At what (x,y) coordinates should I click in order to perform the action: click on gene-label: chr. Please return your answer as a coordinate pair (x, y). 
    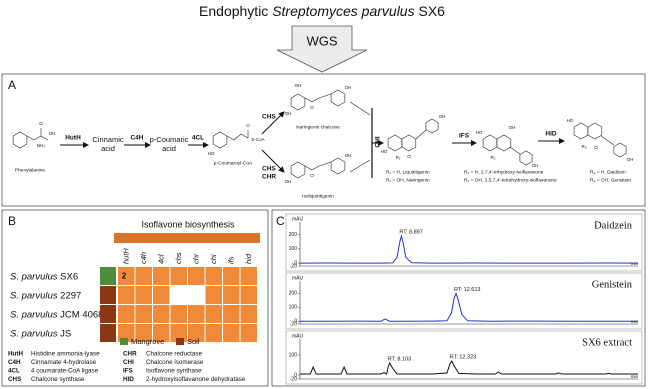
    Looking at the image, I should click on (196, 258).